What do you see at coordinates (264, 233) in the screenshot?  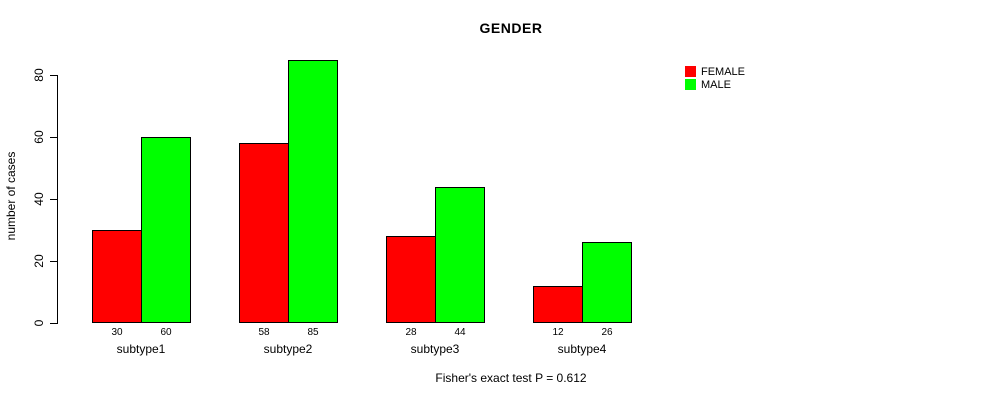 I see `bar-female-subtype2` at bounding box center [264, 233].